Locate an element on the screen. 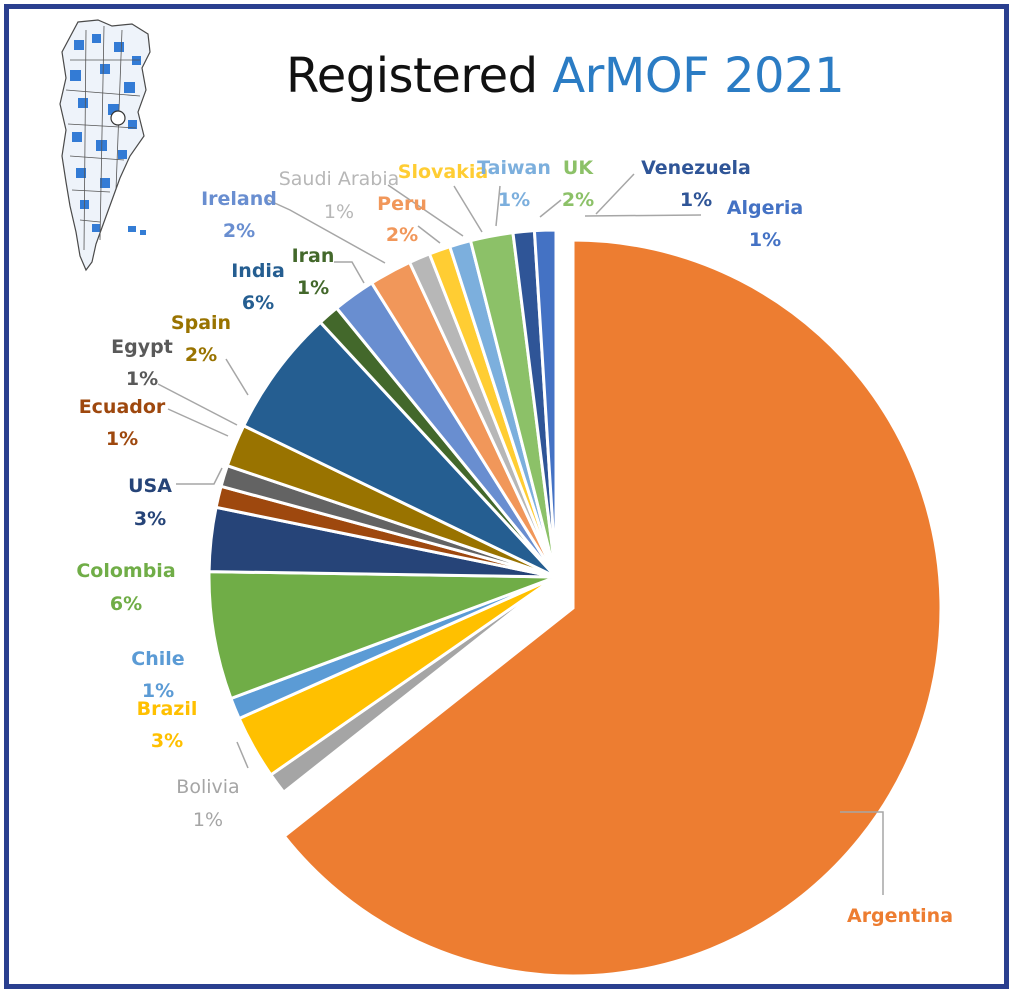  leader-line-uk is located at coordinates (550, 208).